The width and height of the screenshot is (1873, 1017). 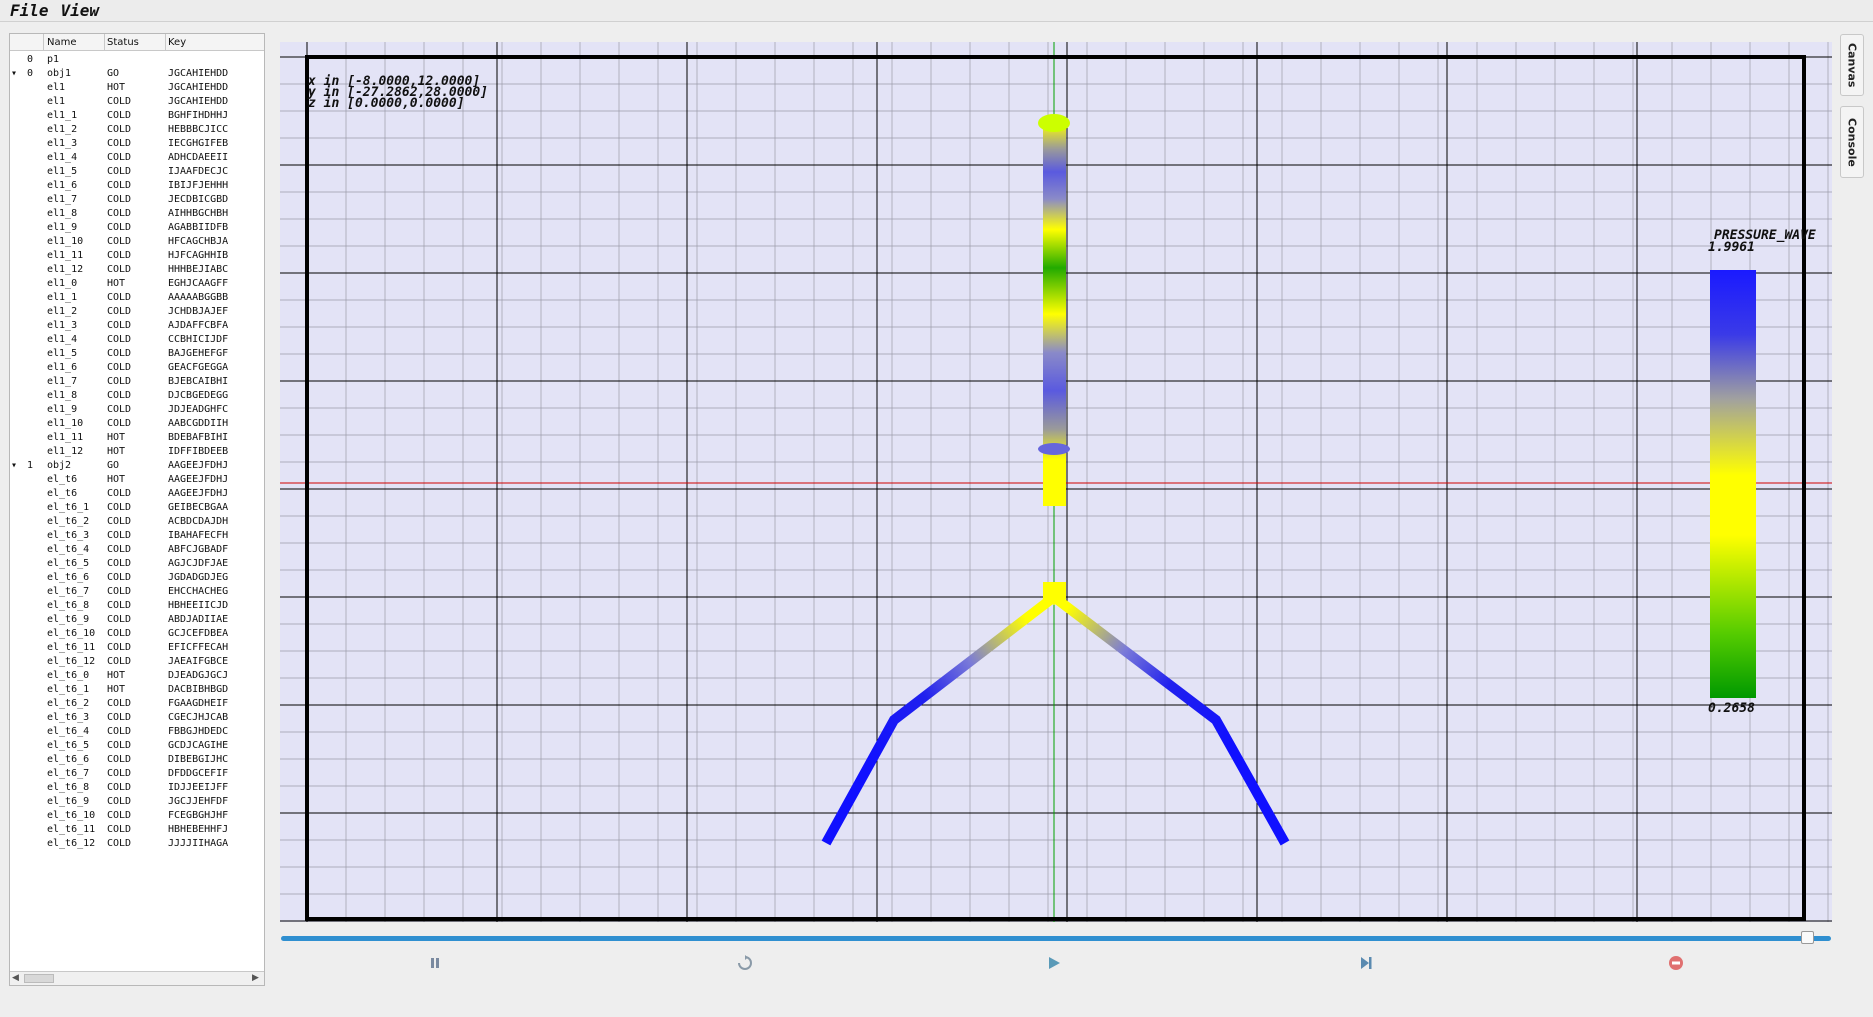 What do you see at coordinates (745, 963) in the screenshot?
I see `refresh-button` at bounding box center [745, 963].